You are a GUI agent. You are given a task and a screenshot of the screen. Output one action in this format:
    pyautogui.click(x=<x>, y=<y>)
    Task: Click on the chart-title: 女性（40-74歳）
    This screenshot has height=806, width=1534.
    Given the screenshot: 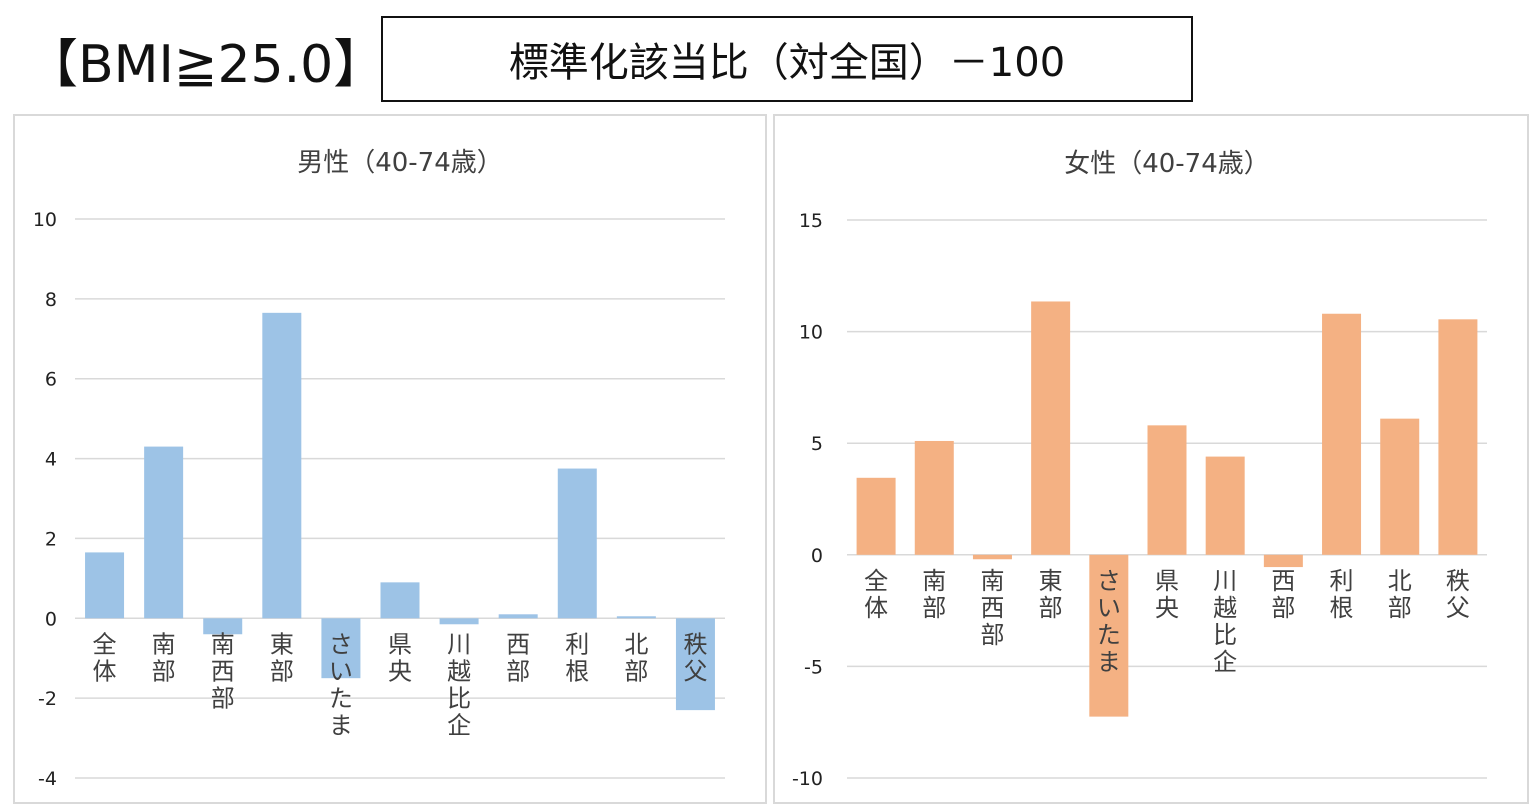 What is the action you would take?
    pyautogui.click(x=1167, y=164)
    